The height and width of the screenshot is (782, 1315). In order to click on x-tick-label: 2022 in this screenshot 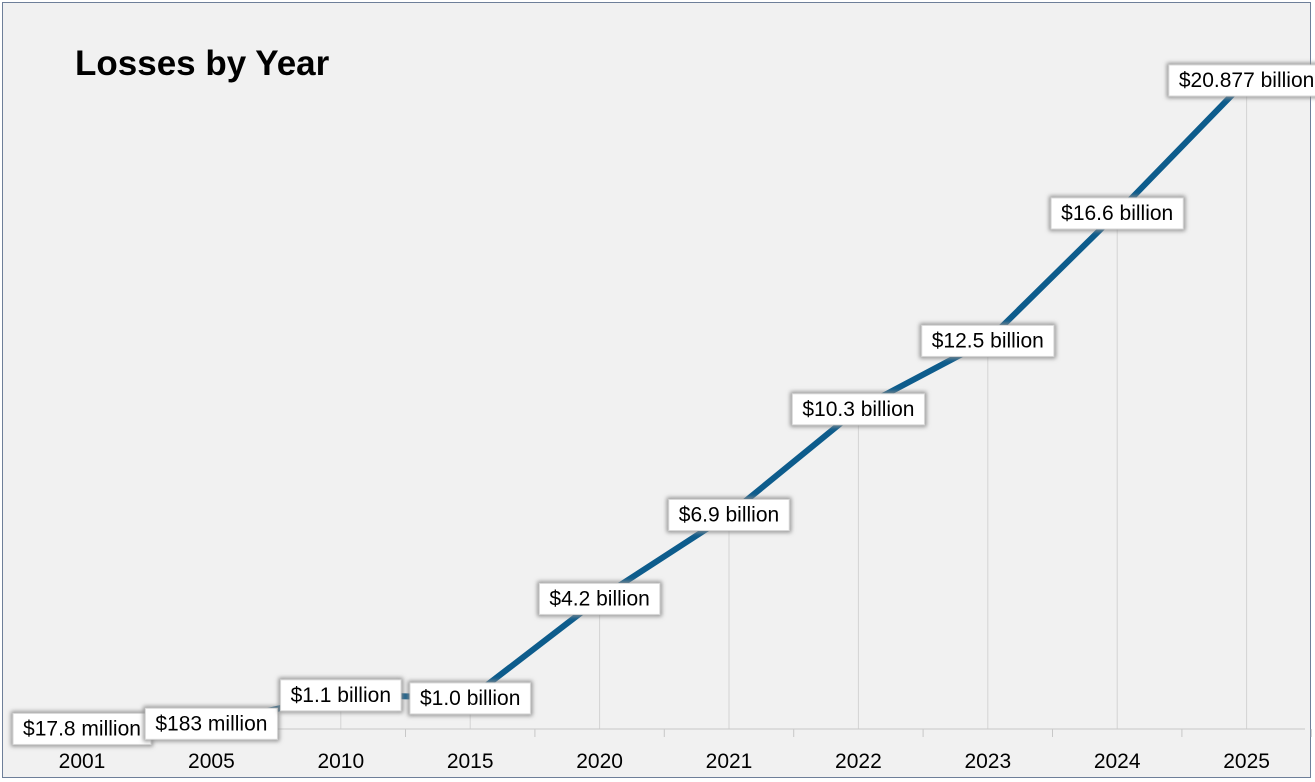, I will do `click(858, 761)`.